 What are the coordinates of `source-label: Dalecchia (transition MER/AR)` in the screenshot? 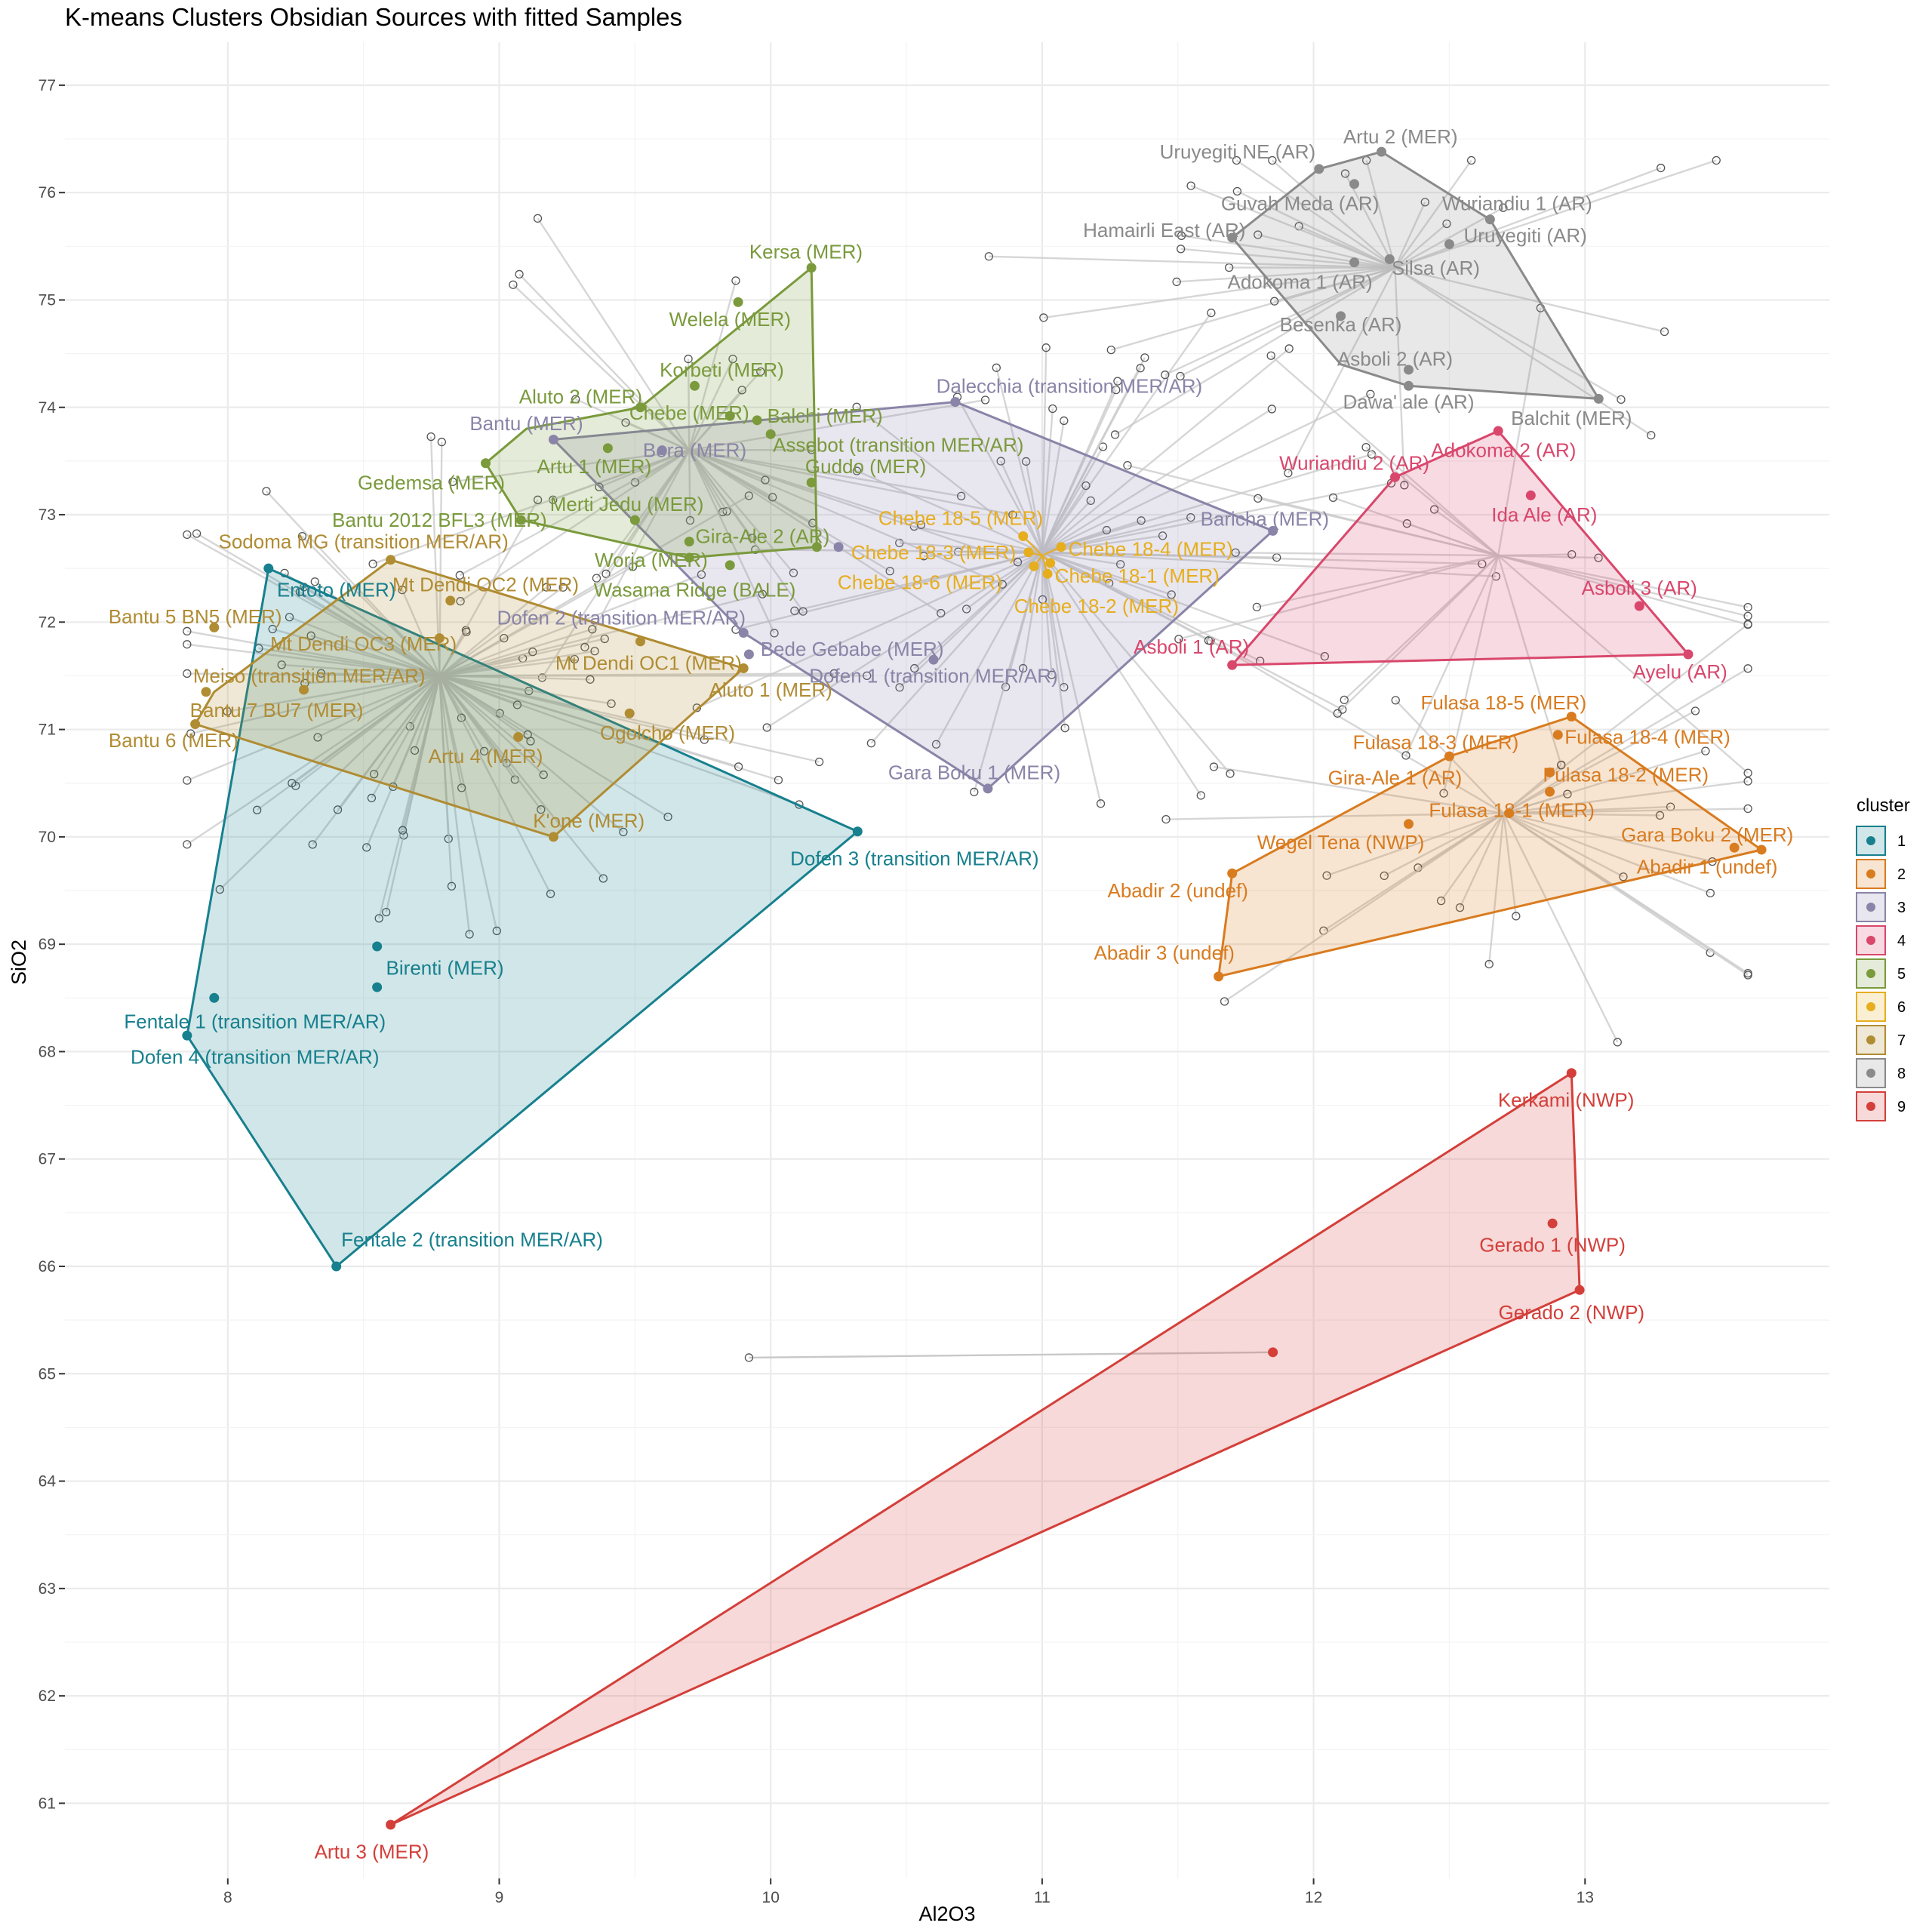 It's located at (1070, 385).